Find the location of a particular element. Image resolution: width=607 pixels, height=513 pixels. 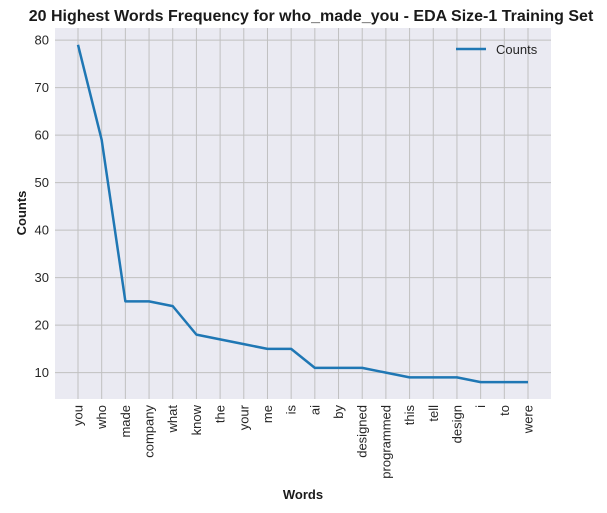

x-tick-label: is is located at coordinates (291, 410).